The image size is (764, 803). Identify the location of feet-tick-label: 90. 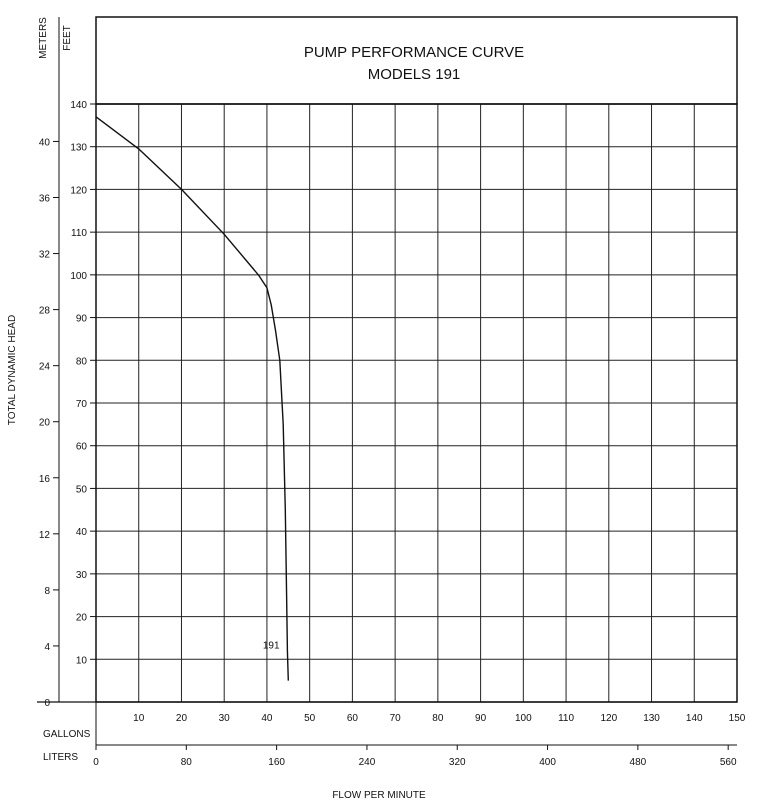
(82, 319).